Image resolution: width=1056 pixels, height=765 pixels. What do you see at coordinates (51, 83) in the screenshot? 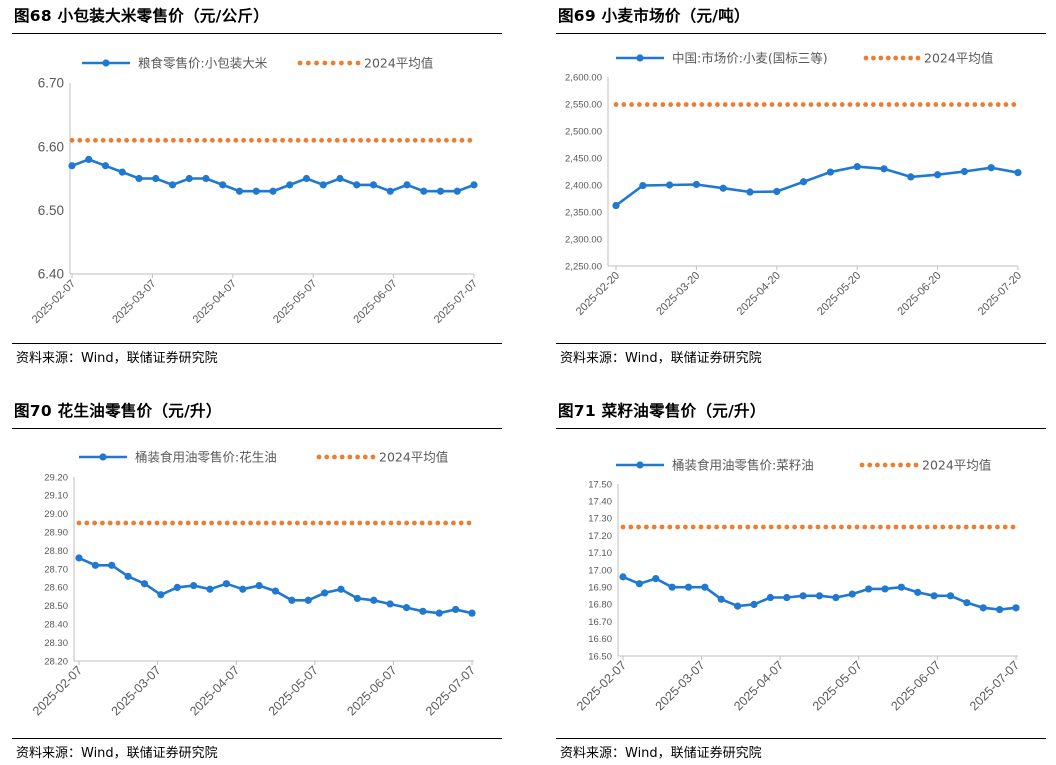
I see `y-tick-label: 6.70` at bounding box center [51, 83].